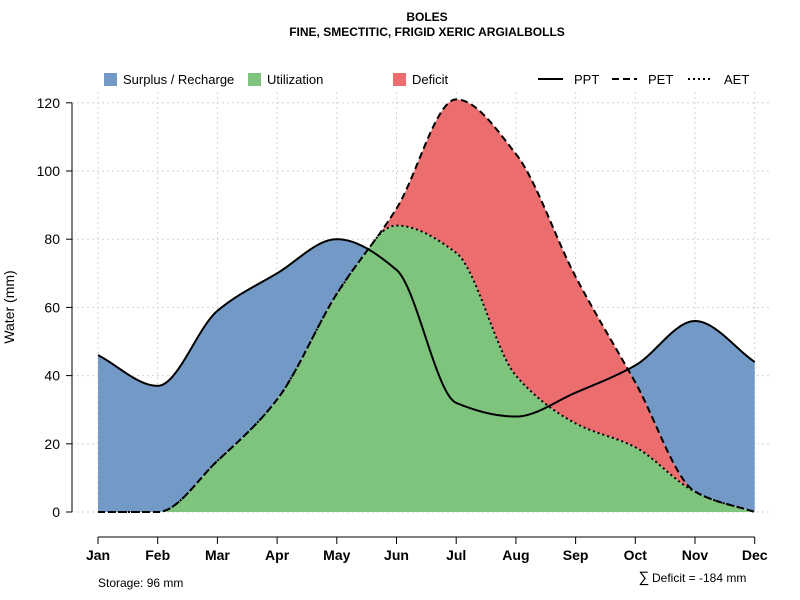 The height and width of the screenshot is (600, 800). What do you see at coordinates (140, 583) in the screenshot?
I see `storage-annotation: Storage: 96 mm` at bounding box center [140, 583].